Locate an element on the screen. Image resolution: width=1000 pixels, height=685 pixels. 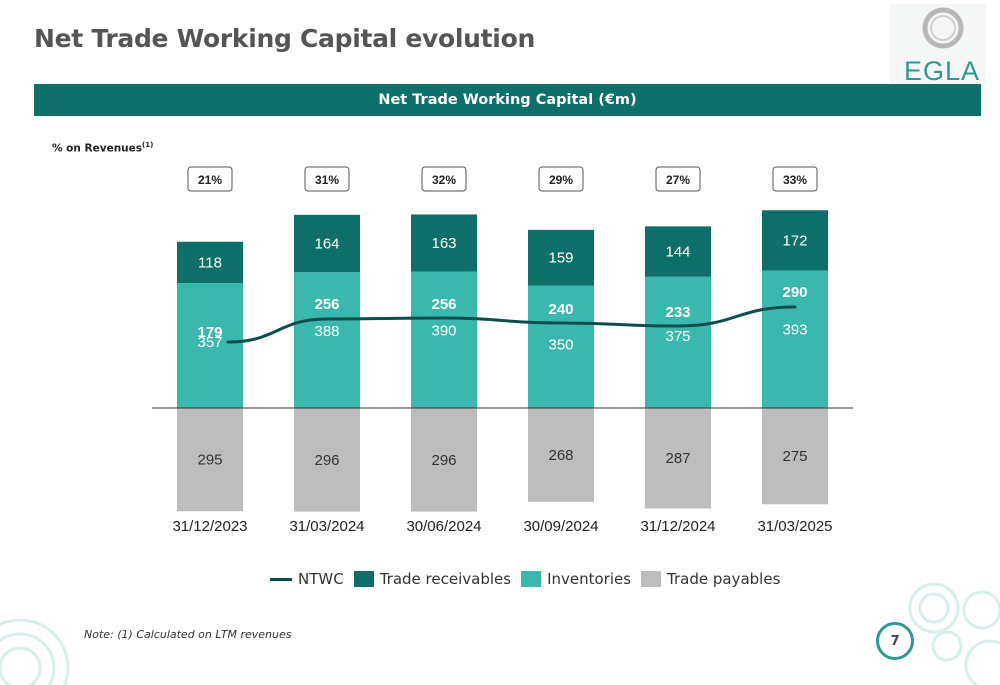
page-title: Net Trade Working Capital evolution is located at coordinates (284, 38).